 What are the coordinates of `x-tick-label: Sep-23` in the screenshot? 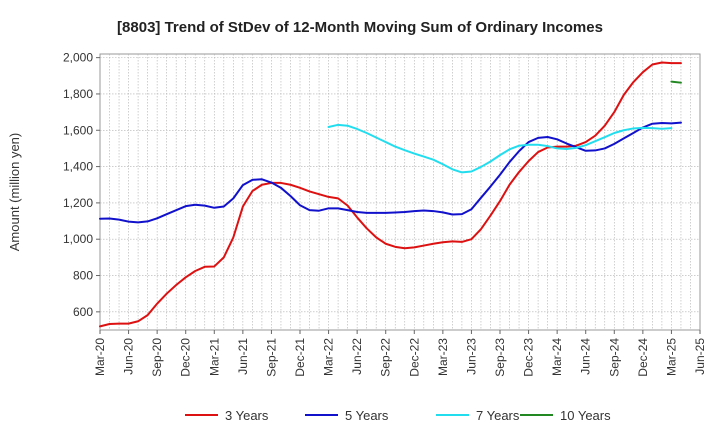 It's located at (500, 357).